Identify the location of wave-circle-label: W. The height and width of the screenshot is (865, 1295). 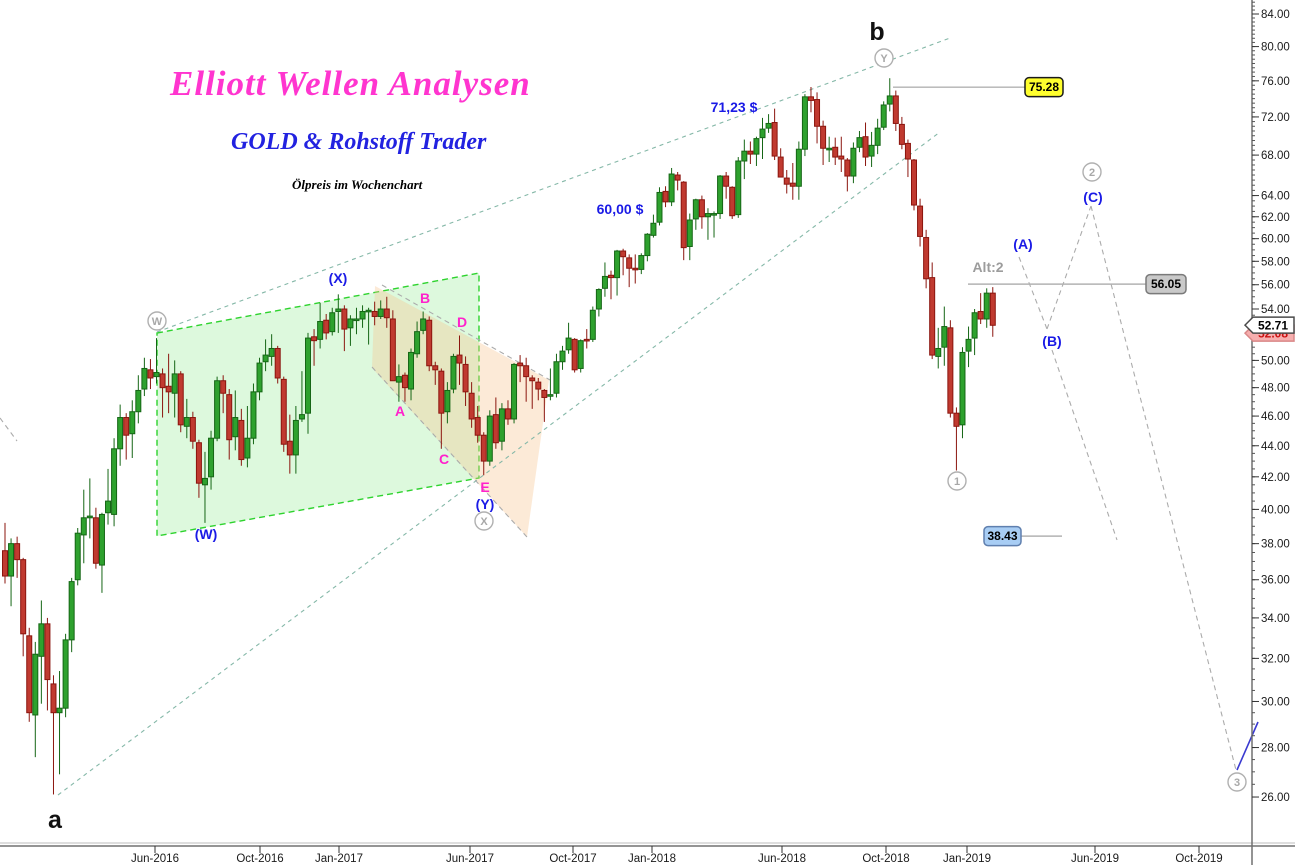
(157, 322).